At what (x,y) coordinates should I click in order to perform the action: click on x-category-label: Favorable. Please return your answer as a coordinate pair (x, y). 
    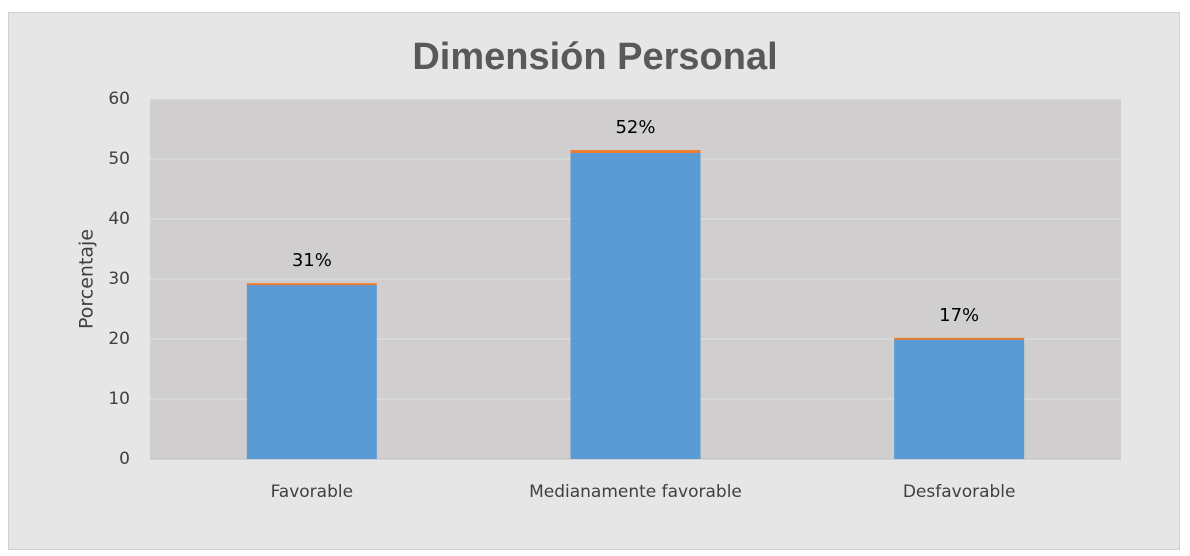
    Looking at the image, I should click on (312, 492).